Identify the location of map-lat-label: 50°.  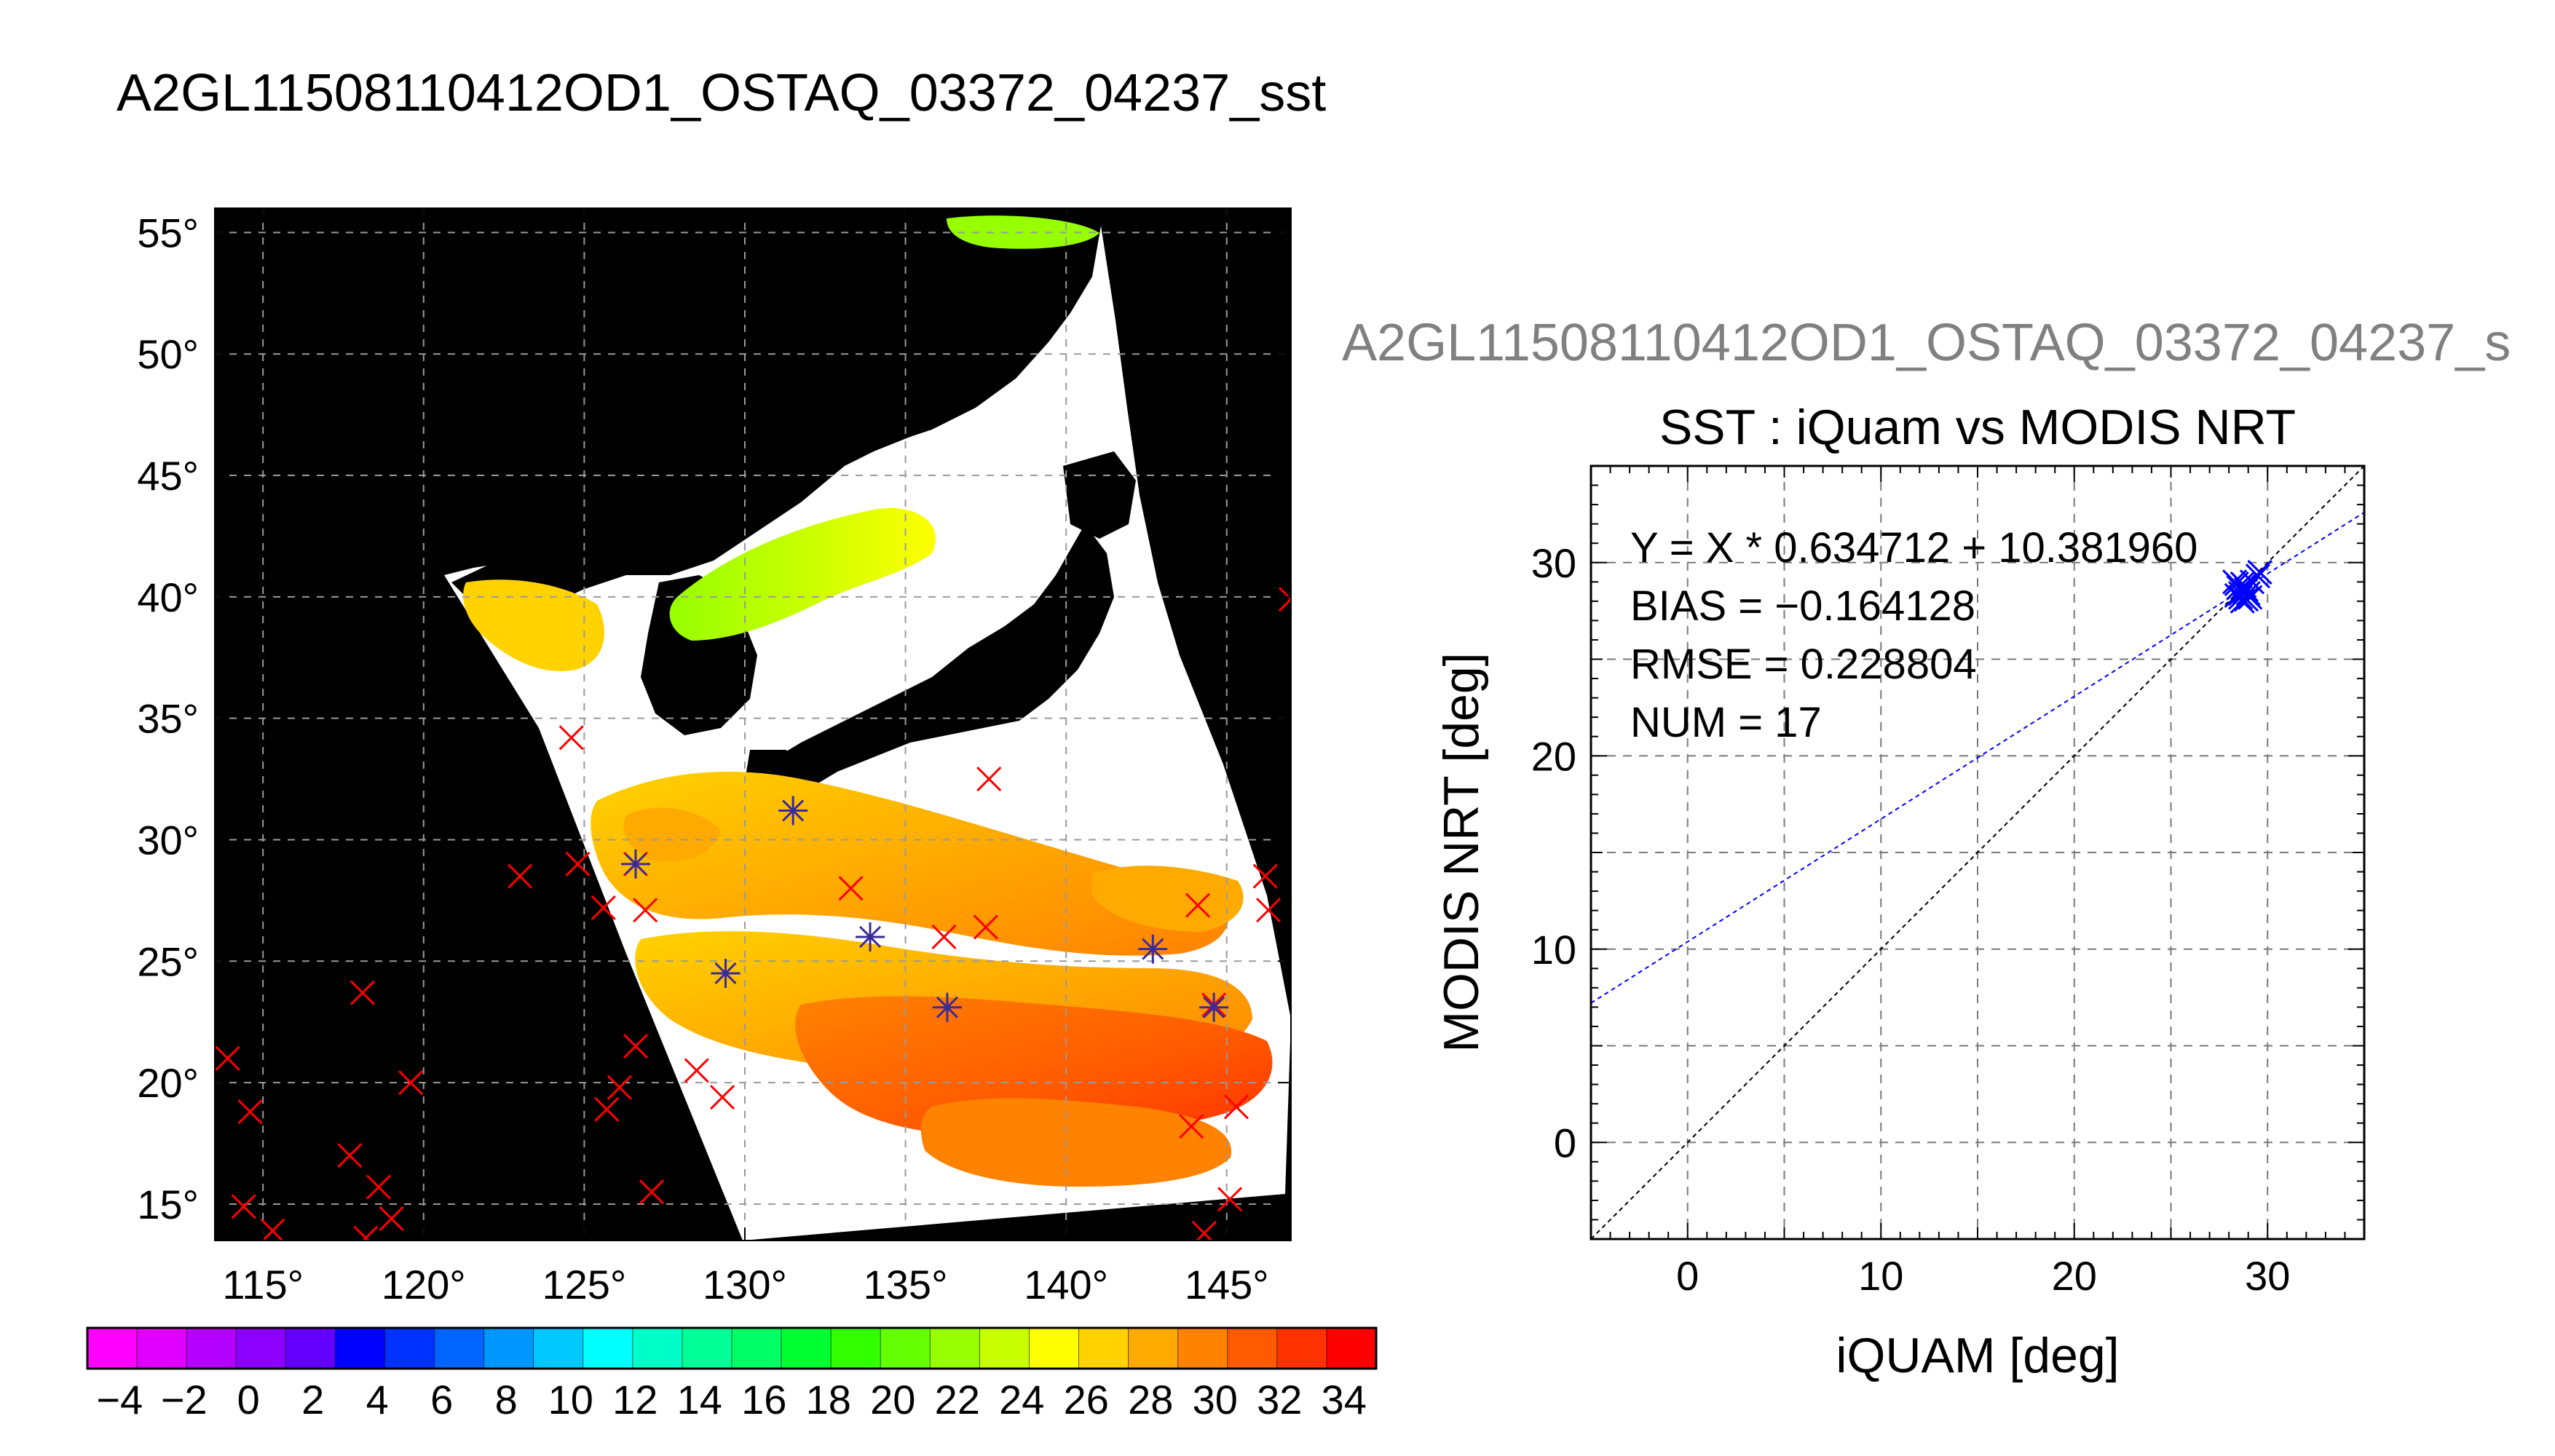
(168, 354).